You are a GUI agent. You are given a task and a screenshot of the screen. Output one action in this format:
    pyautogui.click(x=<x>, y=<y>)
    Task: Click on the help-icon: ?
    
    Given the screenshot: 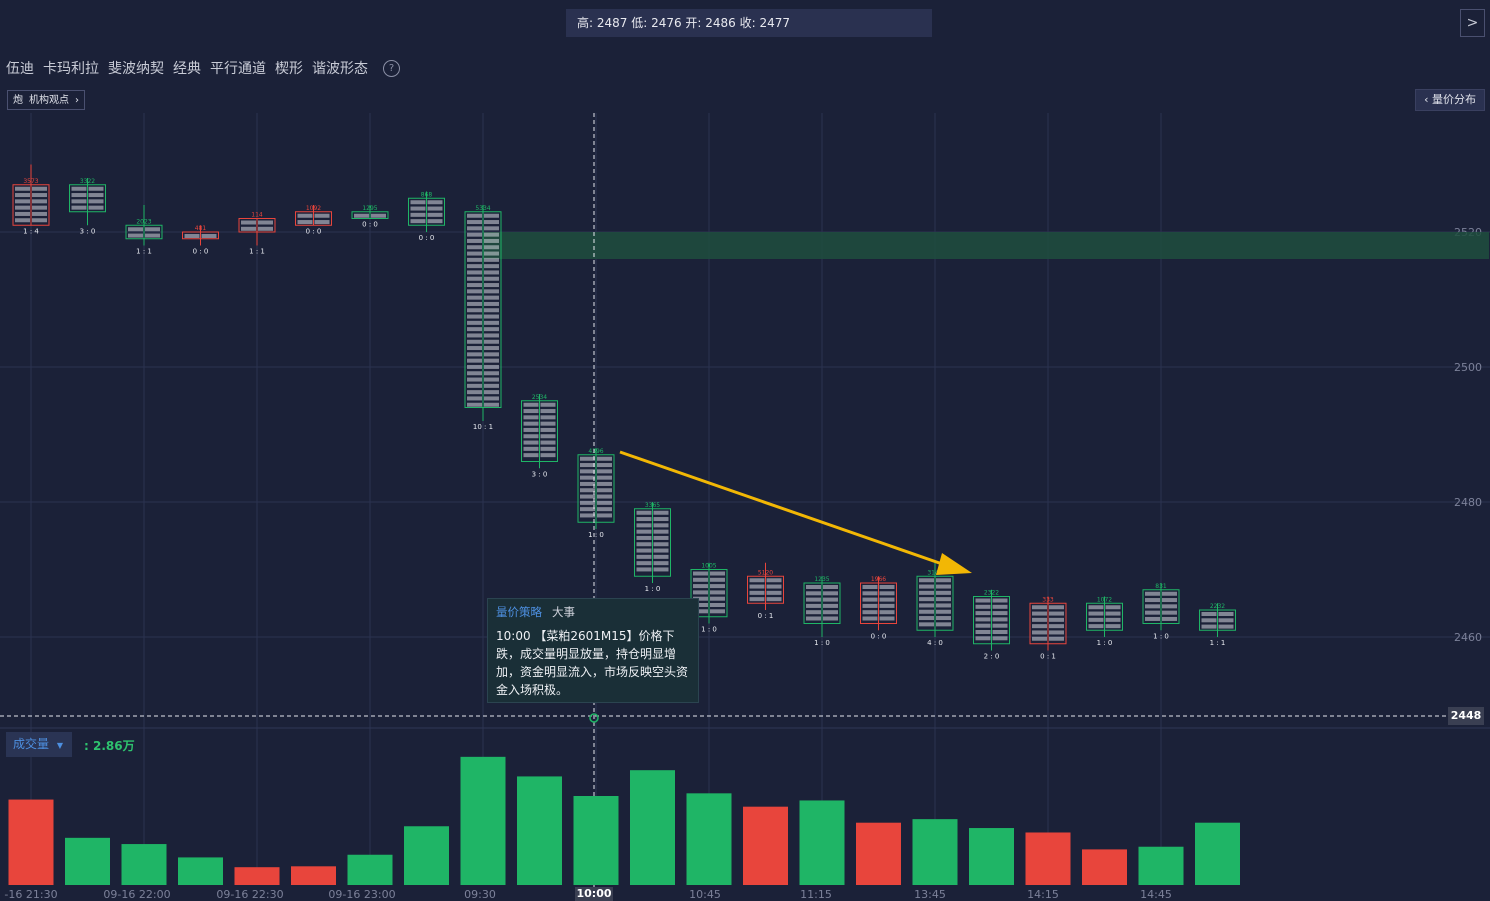 What is the action you would take?
    pyautogui.click(x=391, y=68)
    